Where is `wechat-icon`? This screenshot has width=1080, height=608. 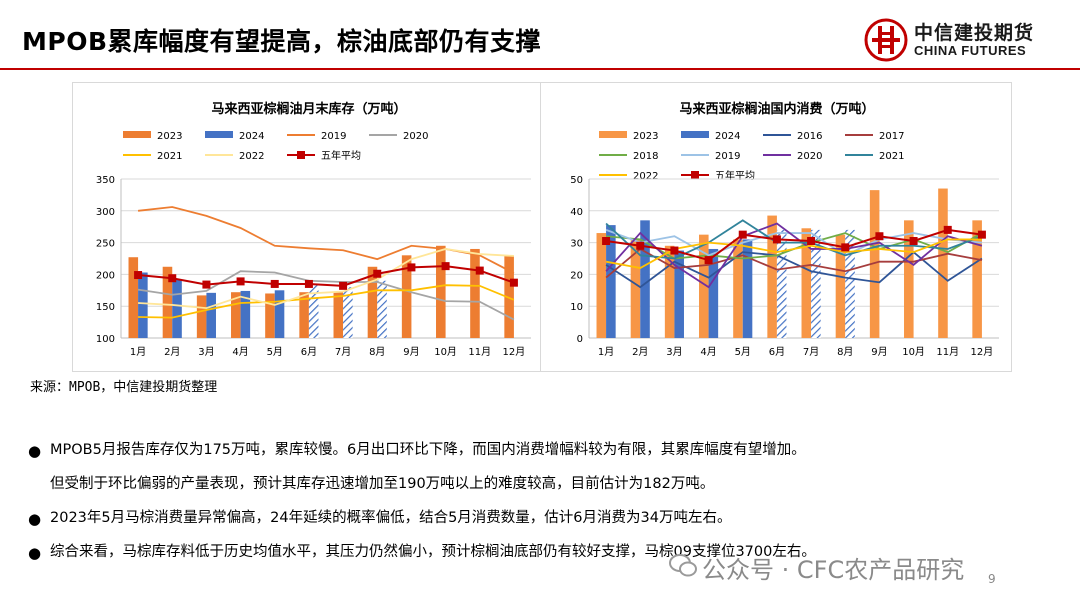 wechat-icon is located at coordinates (683, 565).